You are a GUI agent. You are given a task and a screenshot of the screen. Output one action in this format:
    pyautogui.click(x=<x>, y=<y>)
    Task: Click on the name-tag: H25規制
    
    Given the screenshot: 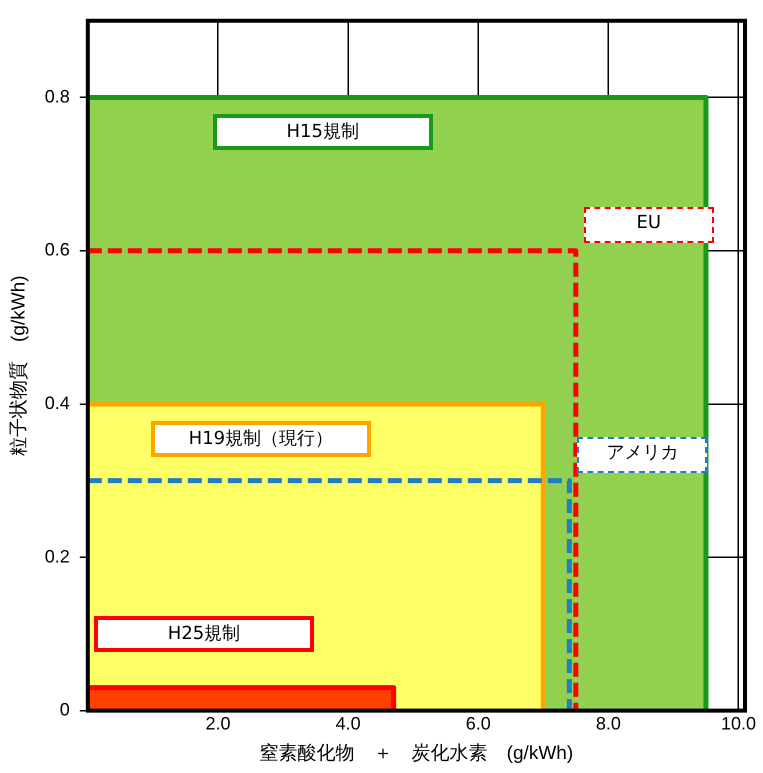 What is the action you would take?
    pyautogui.click(x=204, y=634)
    